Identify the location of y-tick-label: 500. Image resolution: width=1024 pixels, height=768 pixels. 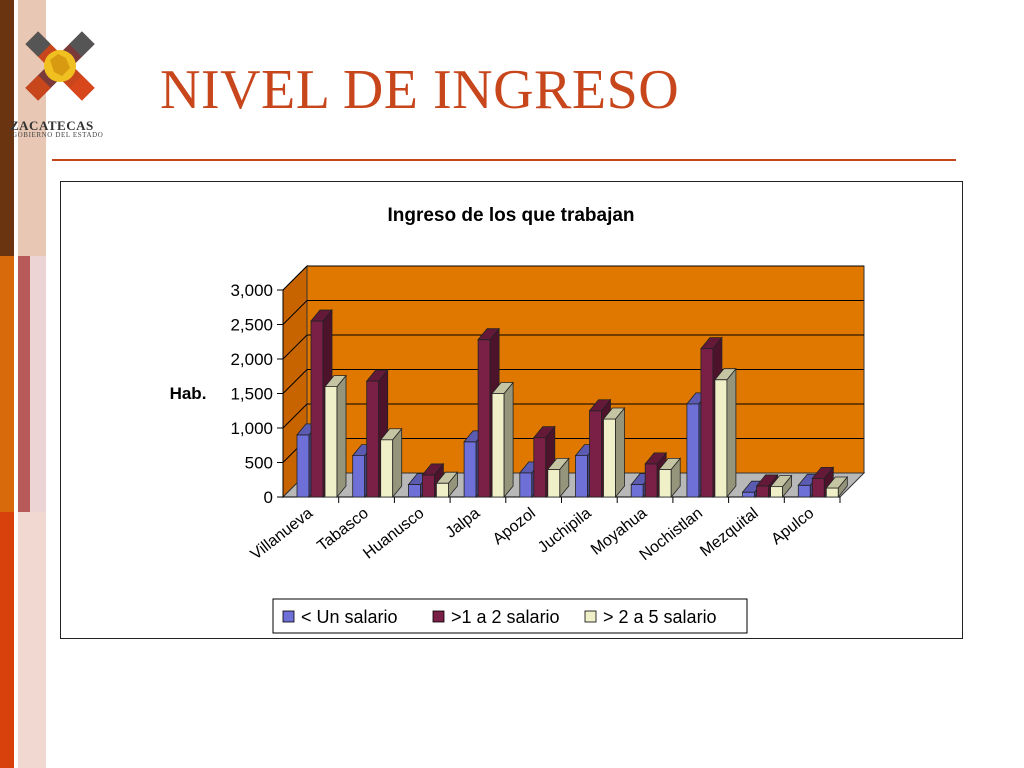
(259, 463).